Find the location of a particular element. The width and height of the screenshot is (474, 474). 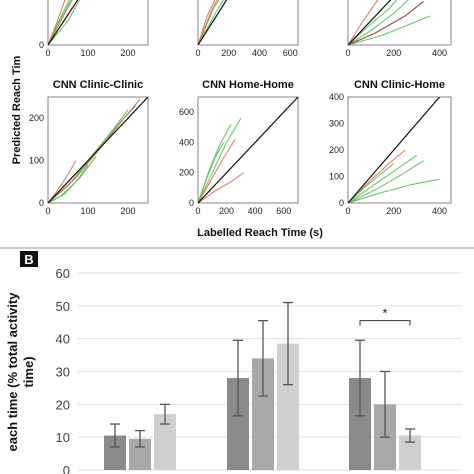

panel-a-ylabel: Predicted Reach Tim is located at coordinates (17, 109).